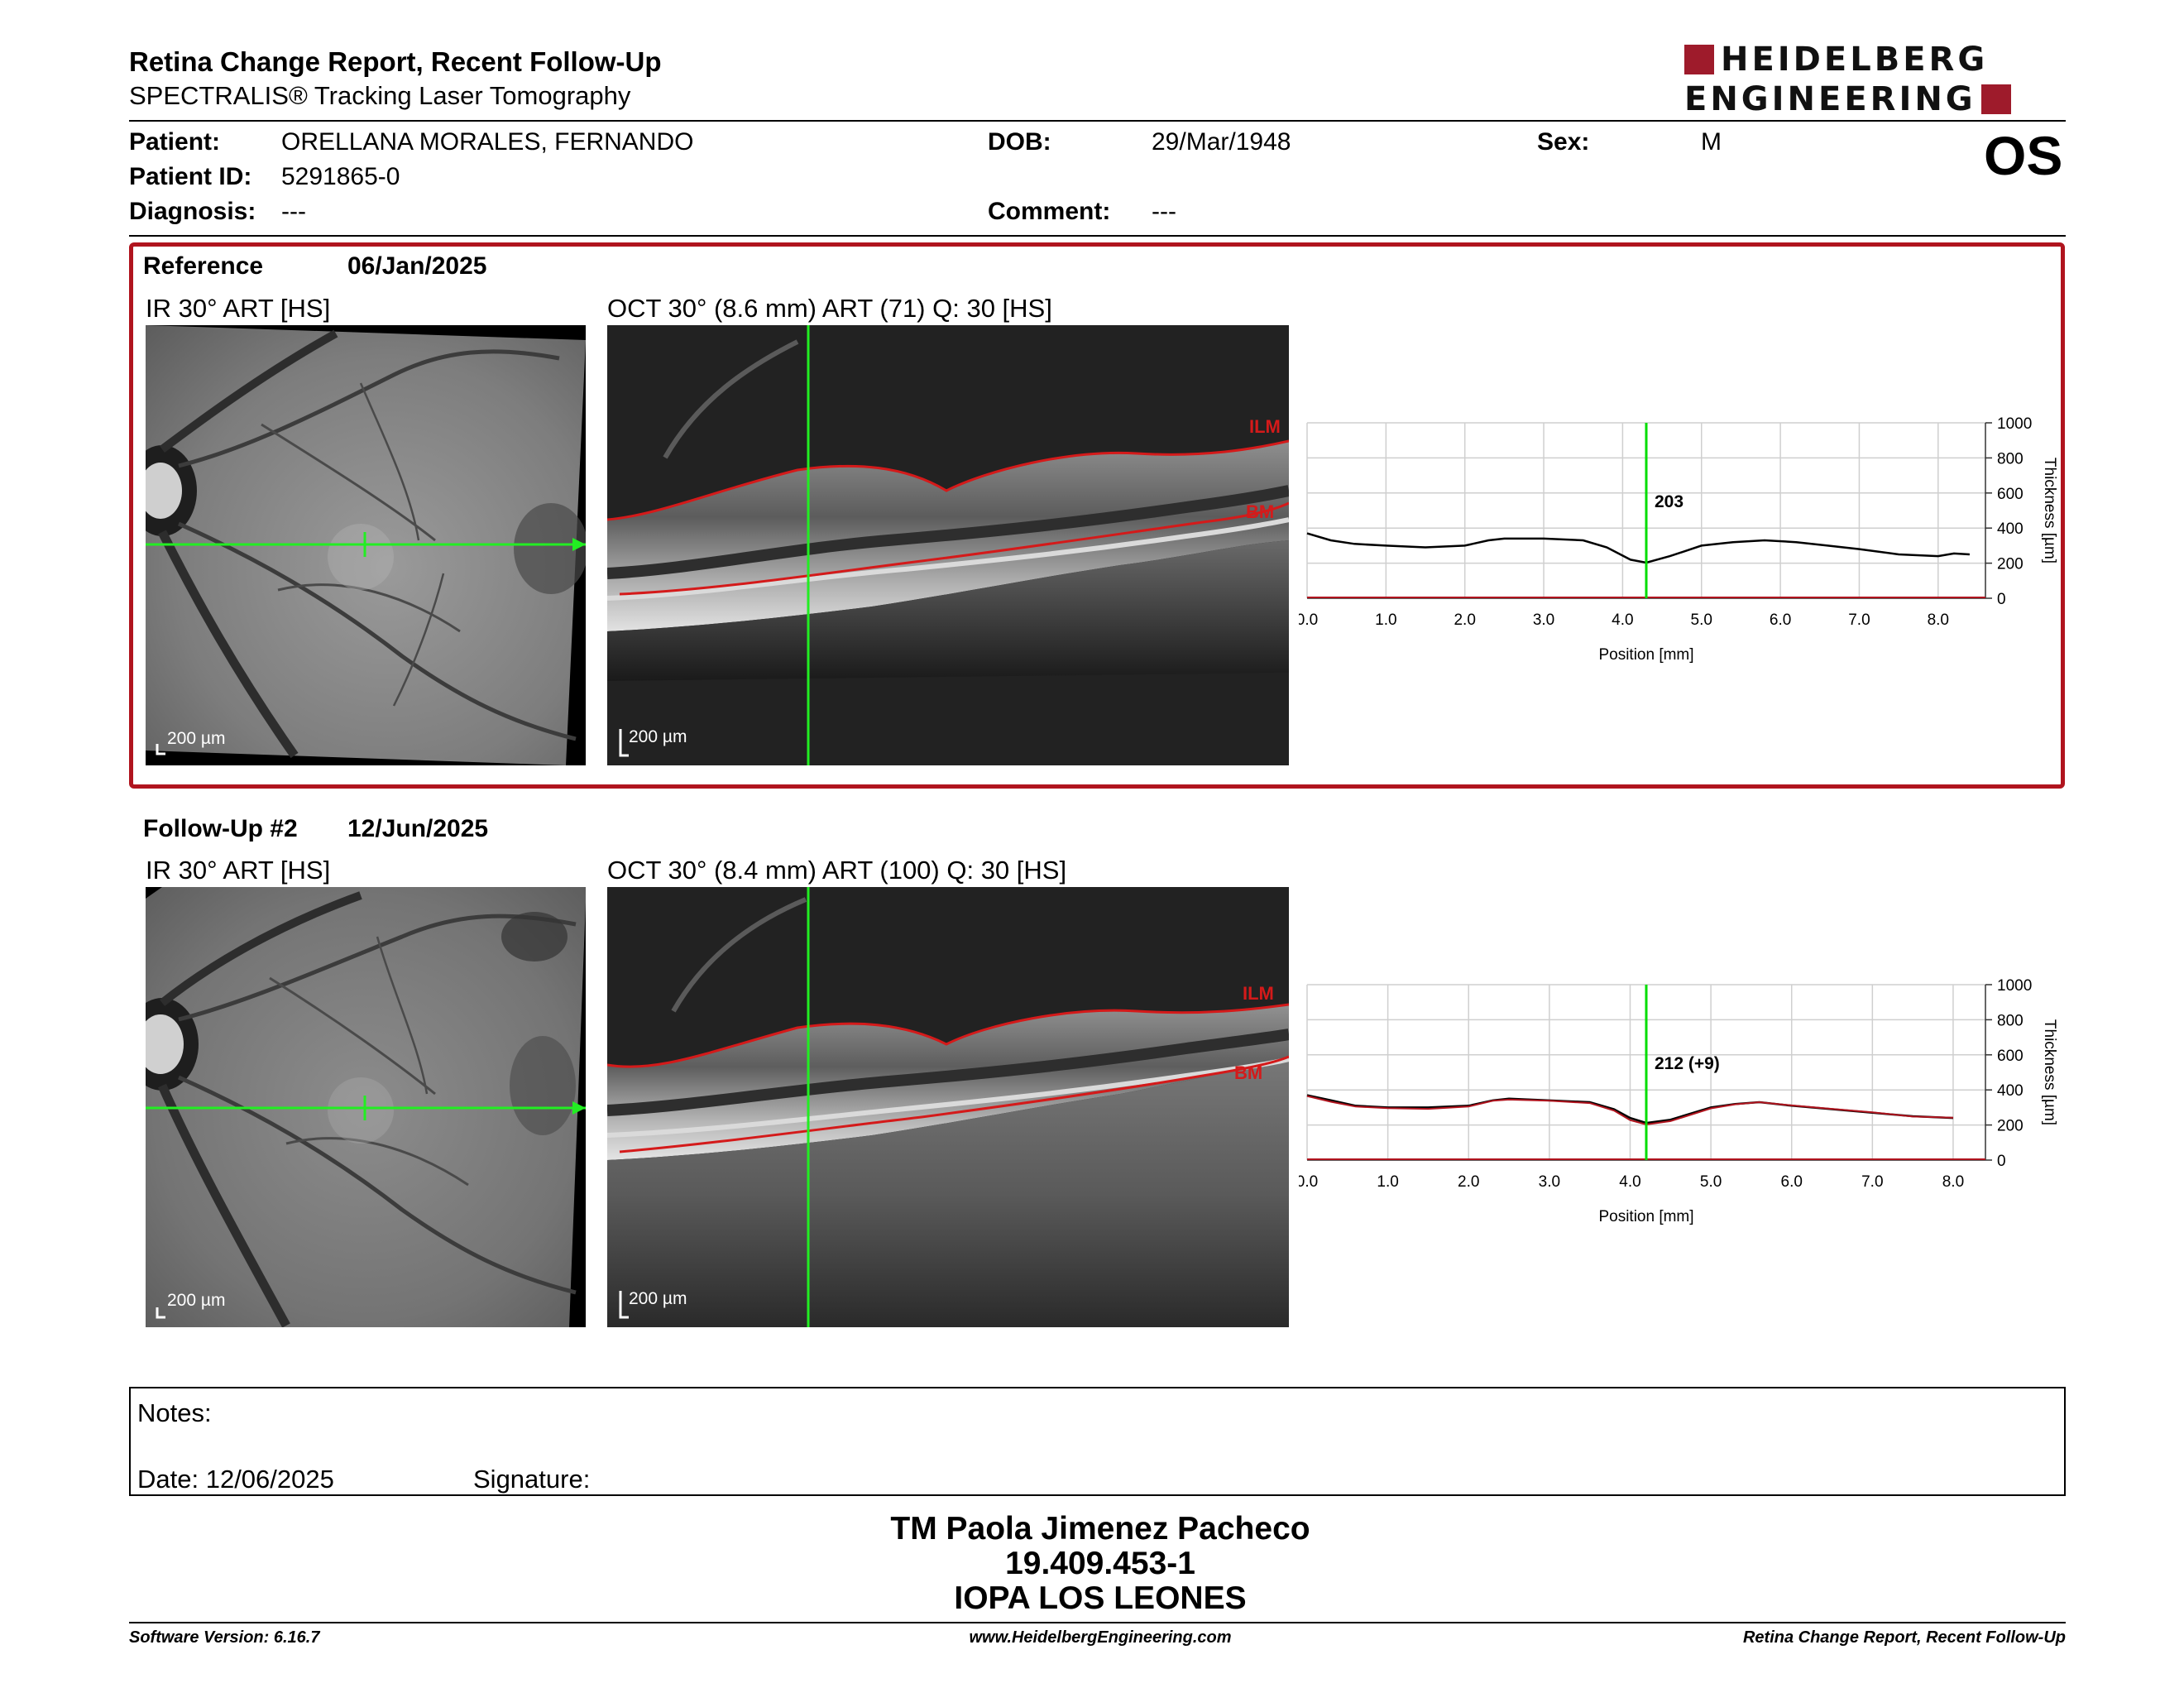 The image size is (2184, 1688). What do you see at coordinates (1645, 655) in the screenshot?
I see `reference-chart-x-axis-label: Position [mm]` at bounding box center [1645, 655].